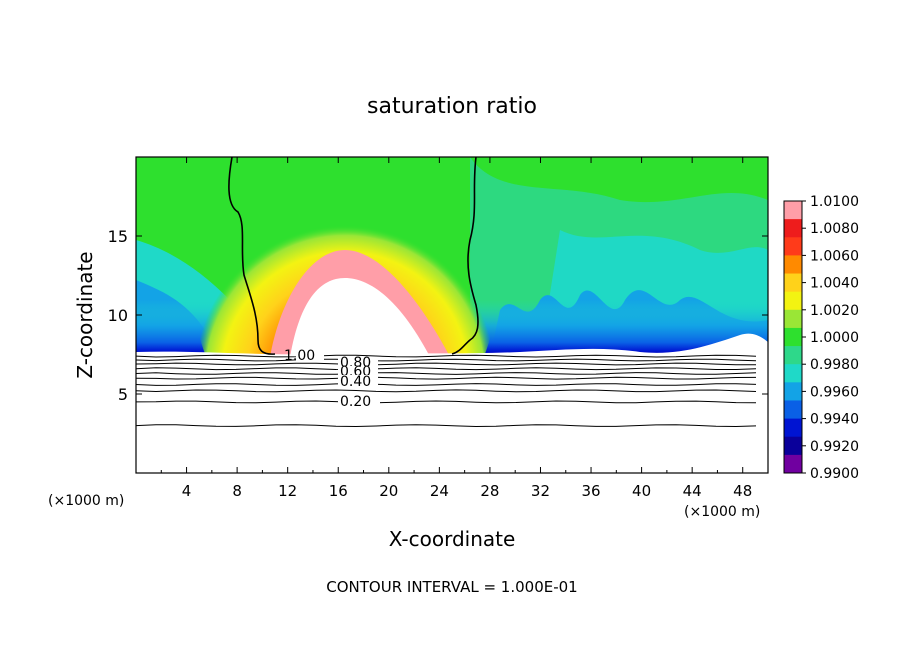 Image resolution: width=904 pixels, height=654 pixels. Describe the element at coordinates (446, 426) in the screenshot. I see `contour-line-0.10` at that location.